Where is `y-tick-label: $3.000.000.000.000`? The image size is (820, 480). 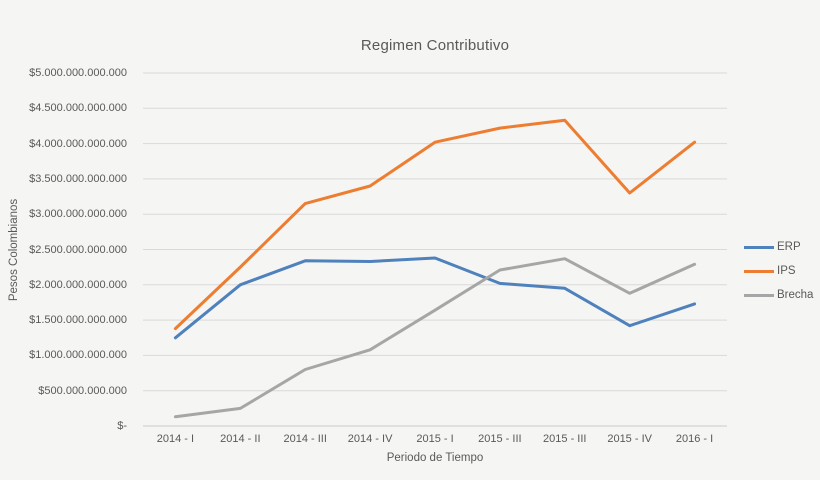 y-tick-label: $3.000.000.000.000 is located at coordinates (78, 214).